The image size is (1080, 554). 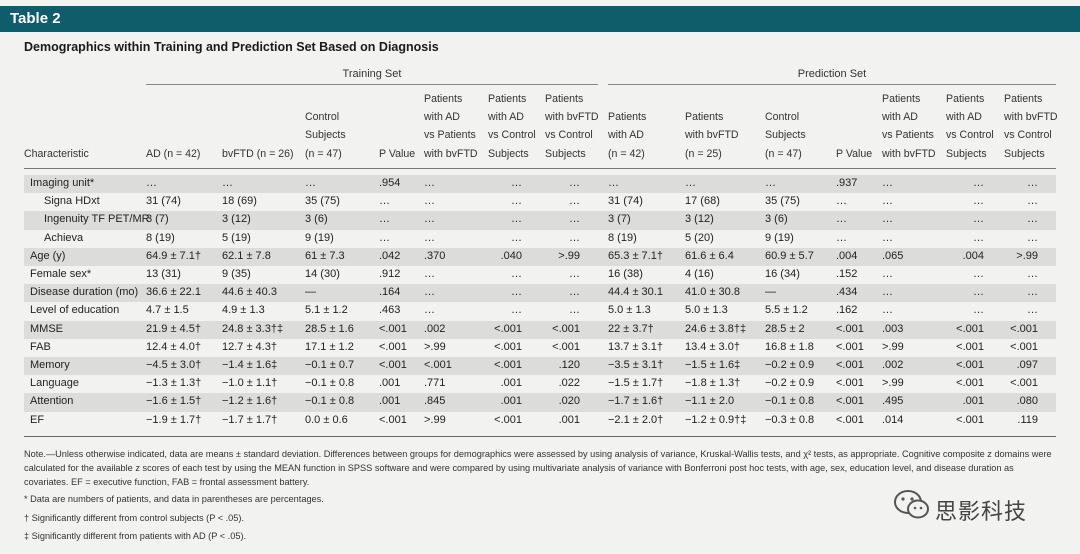 What do you see at coordinates (258, 154) in the screenshot?
I see `column-header-bvftd: bvFTD (n = 26)` at bounding box center [258, 154].